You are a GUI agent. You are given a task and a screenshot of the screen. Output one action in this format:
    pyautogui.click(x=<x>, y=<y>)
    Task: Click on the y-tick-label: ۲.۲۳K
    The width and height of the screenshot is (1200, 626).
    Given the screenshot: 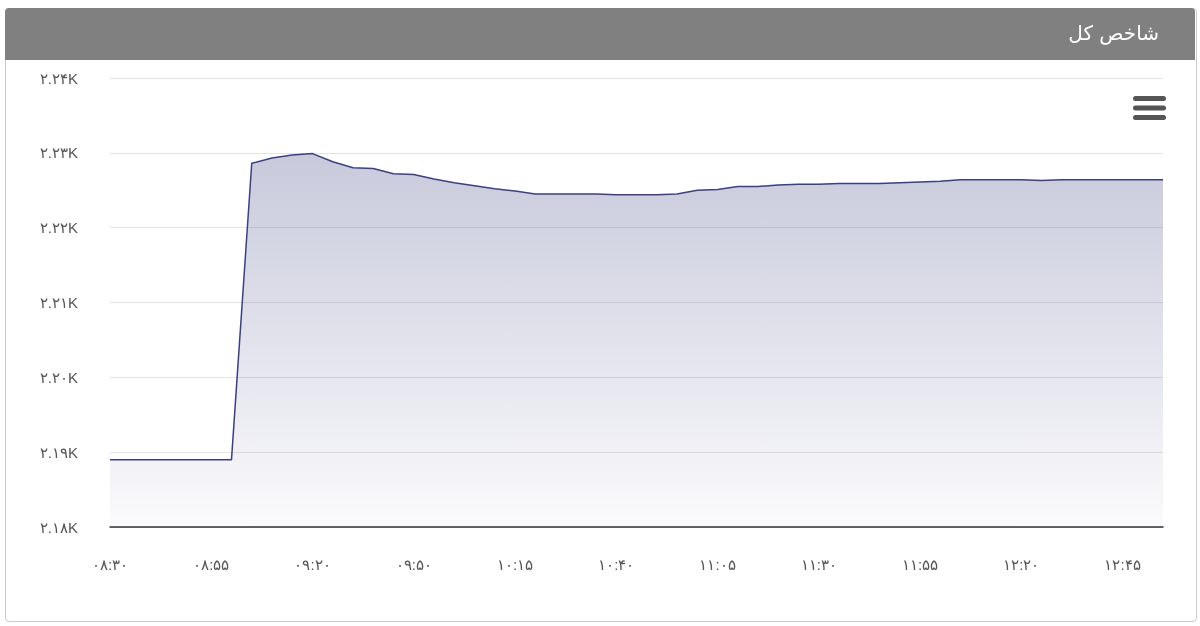 What is the action you would take?
    pyautogui.click(x=58, y=153)
    